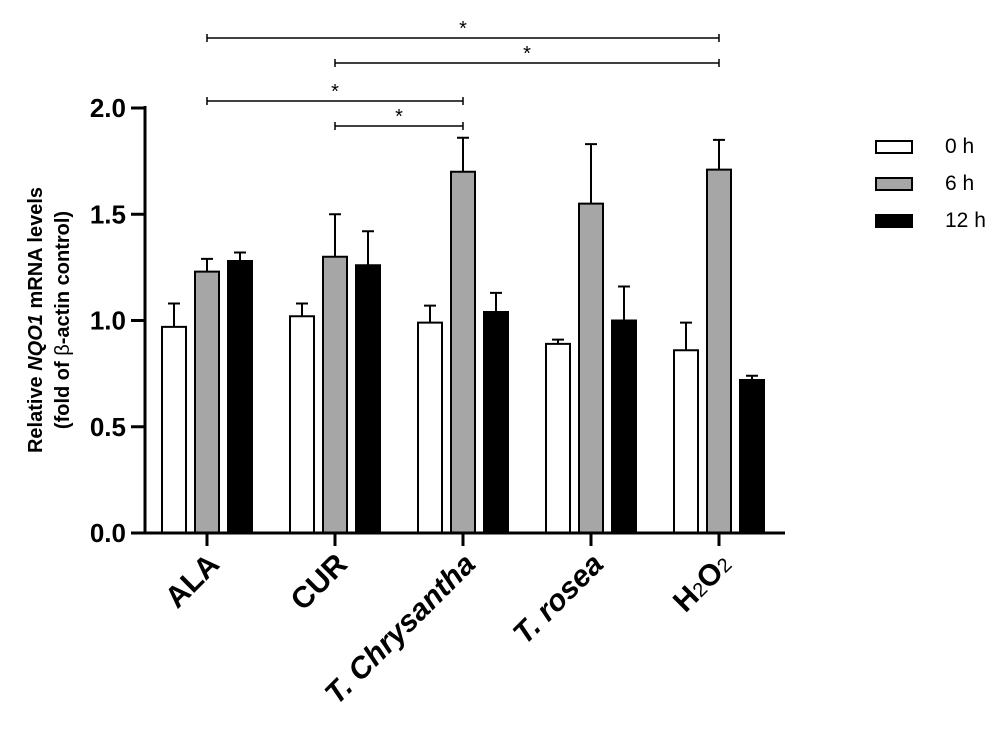 The image size is (1000, 734). What do you see at coordinates (924, 146) in the screenshot?
I see `legend-item: 0 h` at bounding box center [924, 146].